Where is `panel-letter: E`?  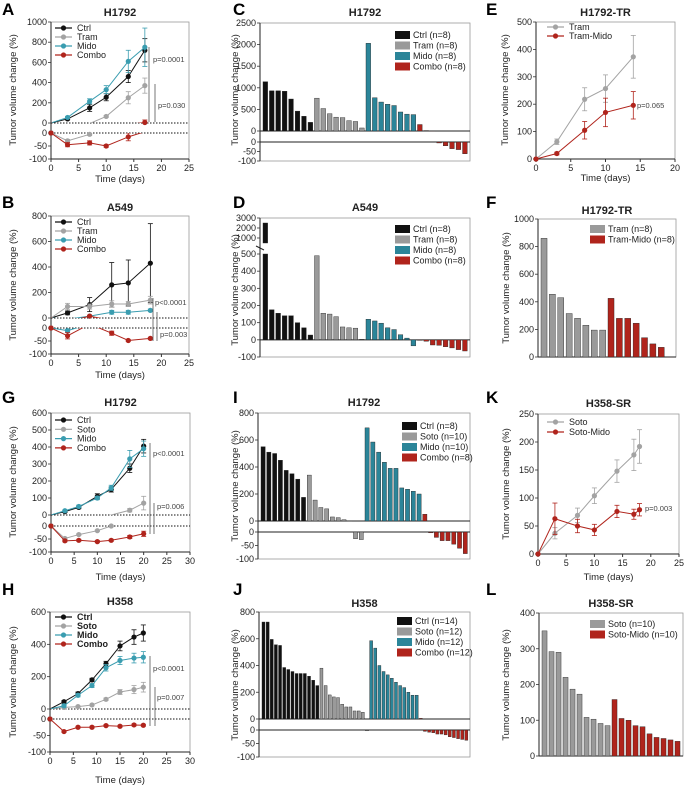
panel-letter: E is located at coordinates (491, 9).